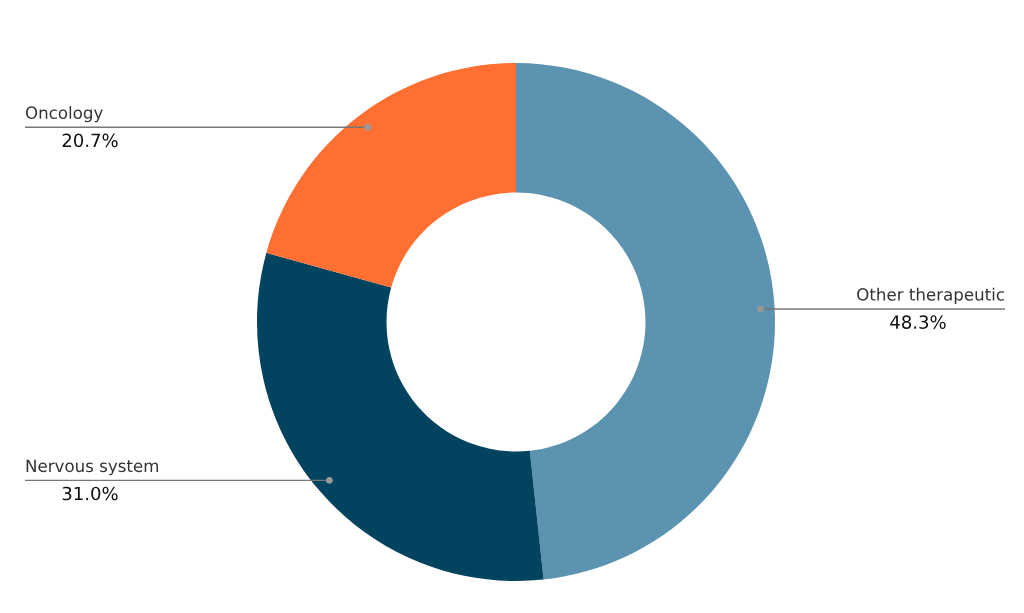 The height and width of the screenshot is (613, 1024). I want to click on data-label: 48.3%, so click(918, 322).